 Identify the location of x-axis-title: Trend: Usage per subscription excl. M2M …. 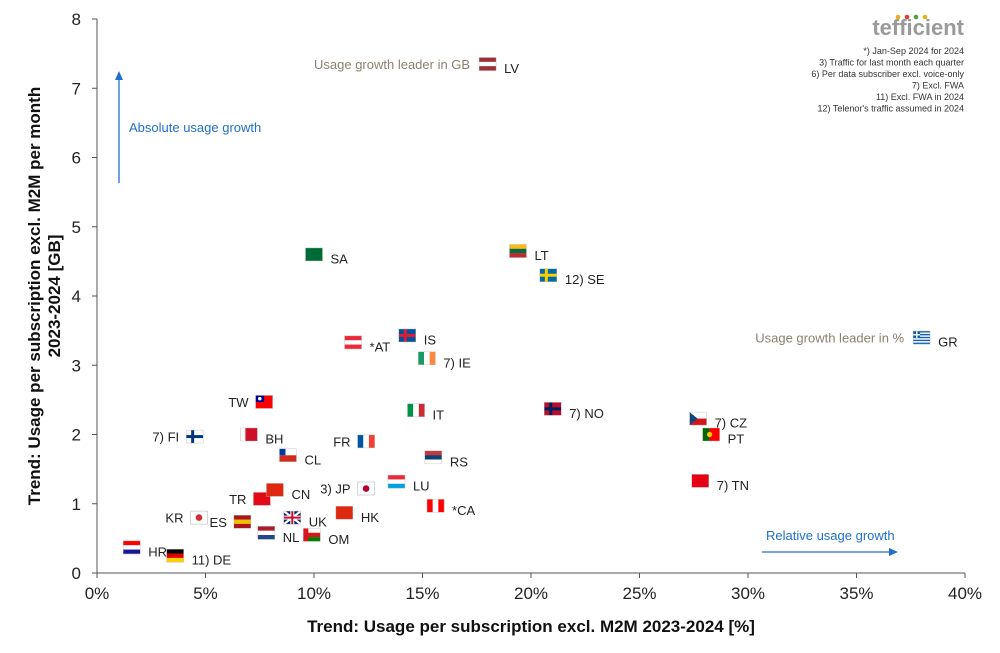
(531, 626).